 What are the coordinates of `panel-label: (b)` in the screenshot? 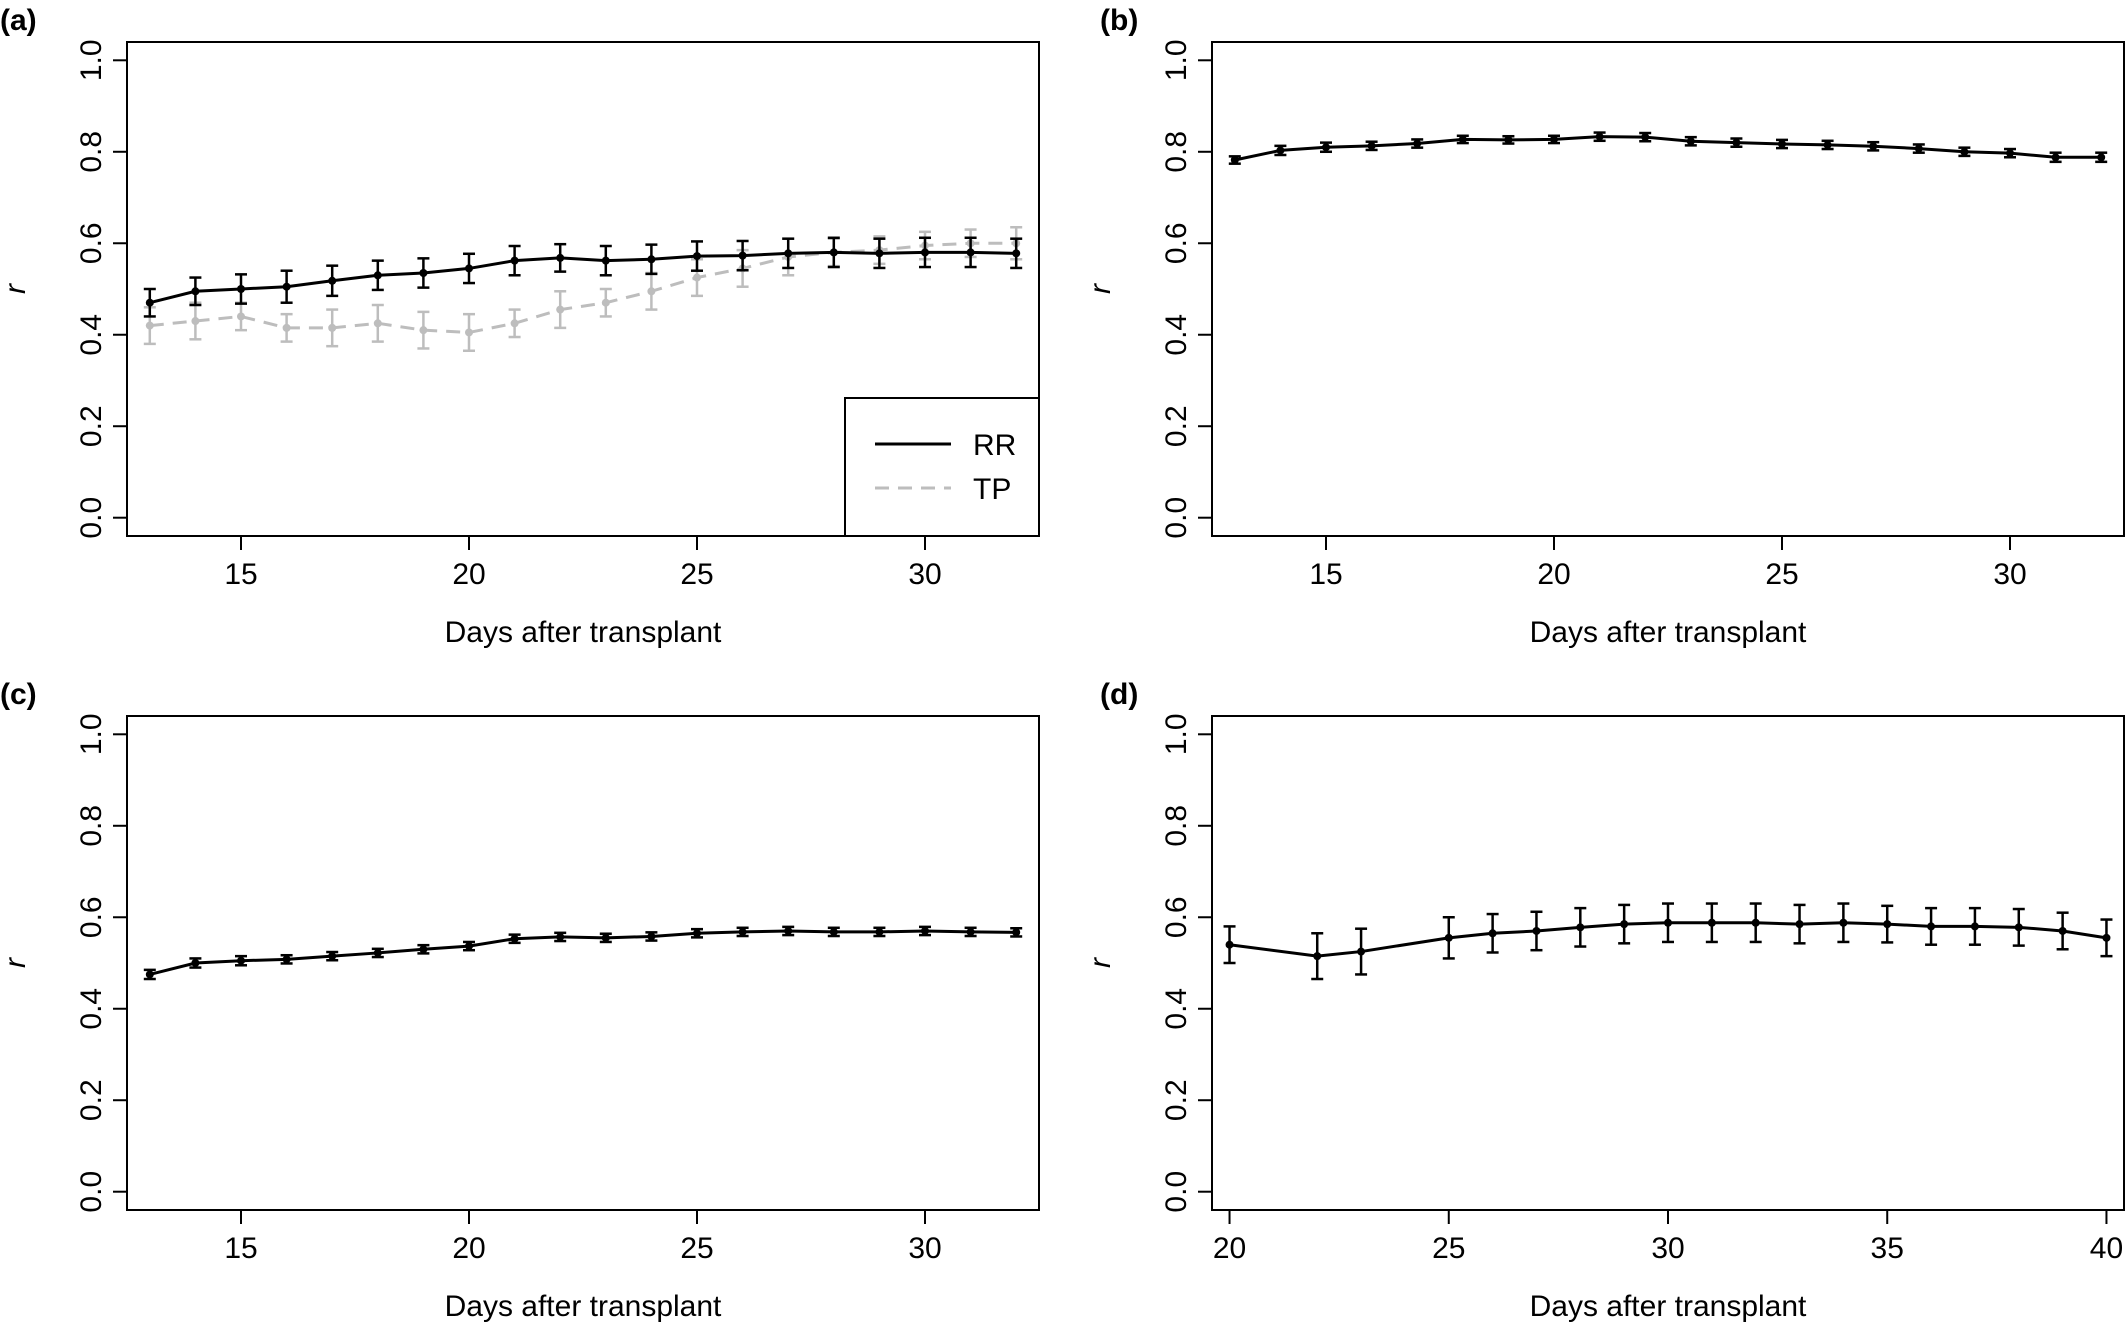 It's located at (1119, 20).